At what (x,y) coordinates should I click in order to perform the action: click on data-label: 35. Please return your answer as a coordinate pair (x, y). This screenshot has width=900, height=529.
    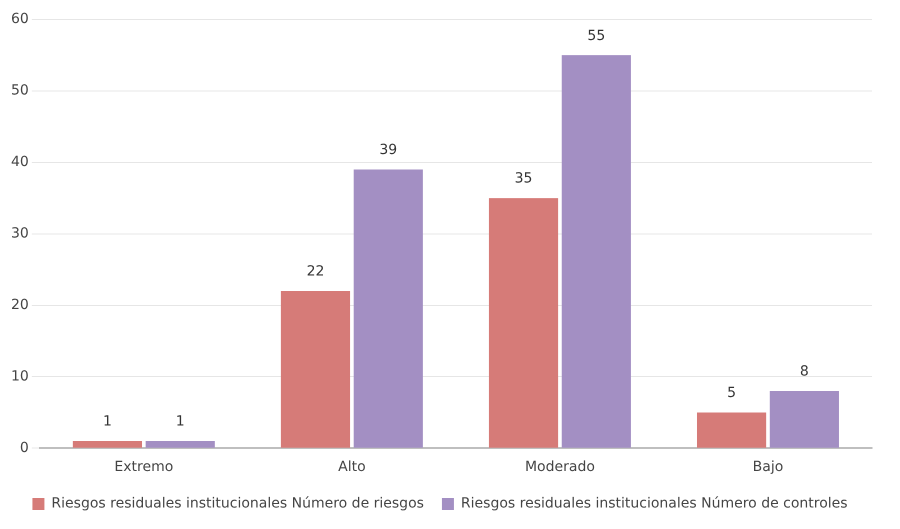
    Looking at the image, I should click on (523, 178).